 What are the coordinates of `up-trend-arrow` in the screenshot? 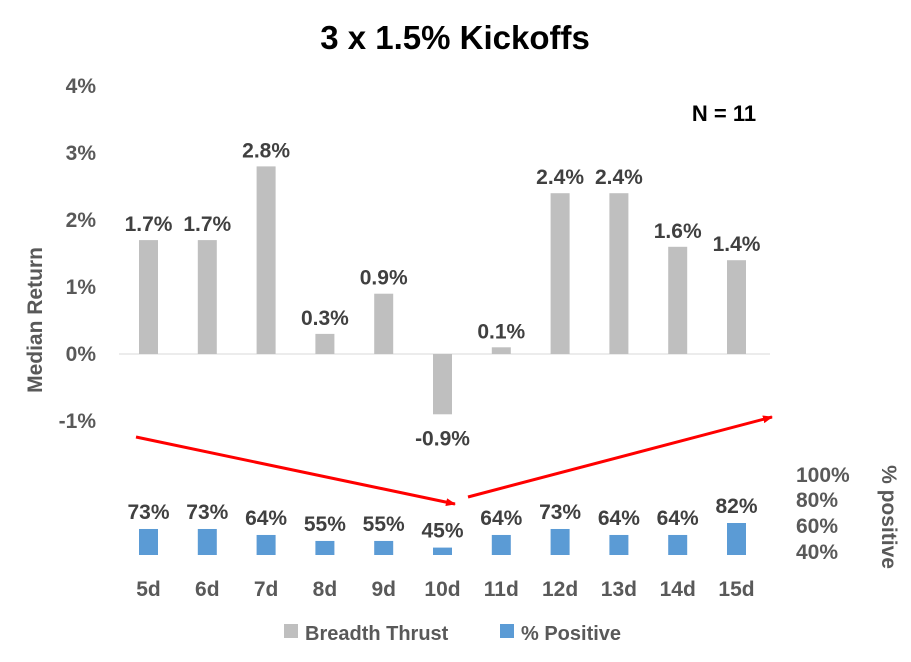 It's located at (620, 457).